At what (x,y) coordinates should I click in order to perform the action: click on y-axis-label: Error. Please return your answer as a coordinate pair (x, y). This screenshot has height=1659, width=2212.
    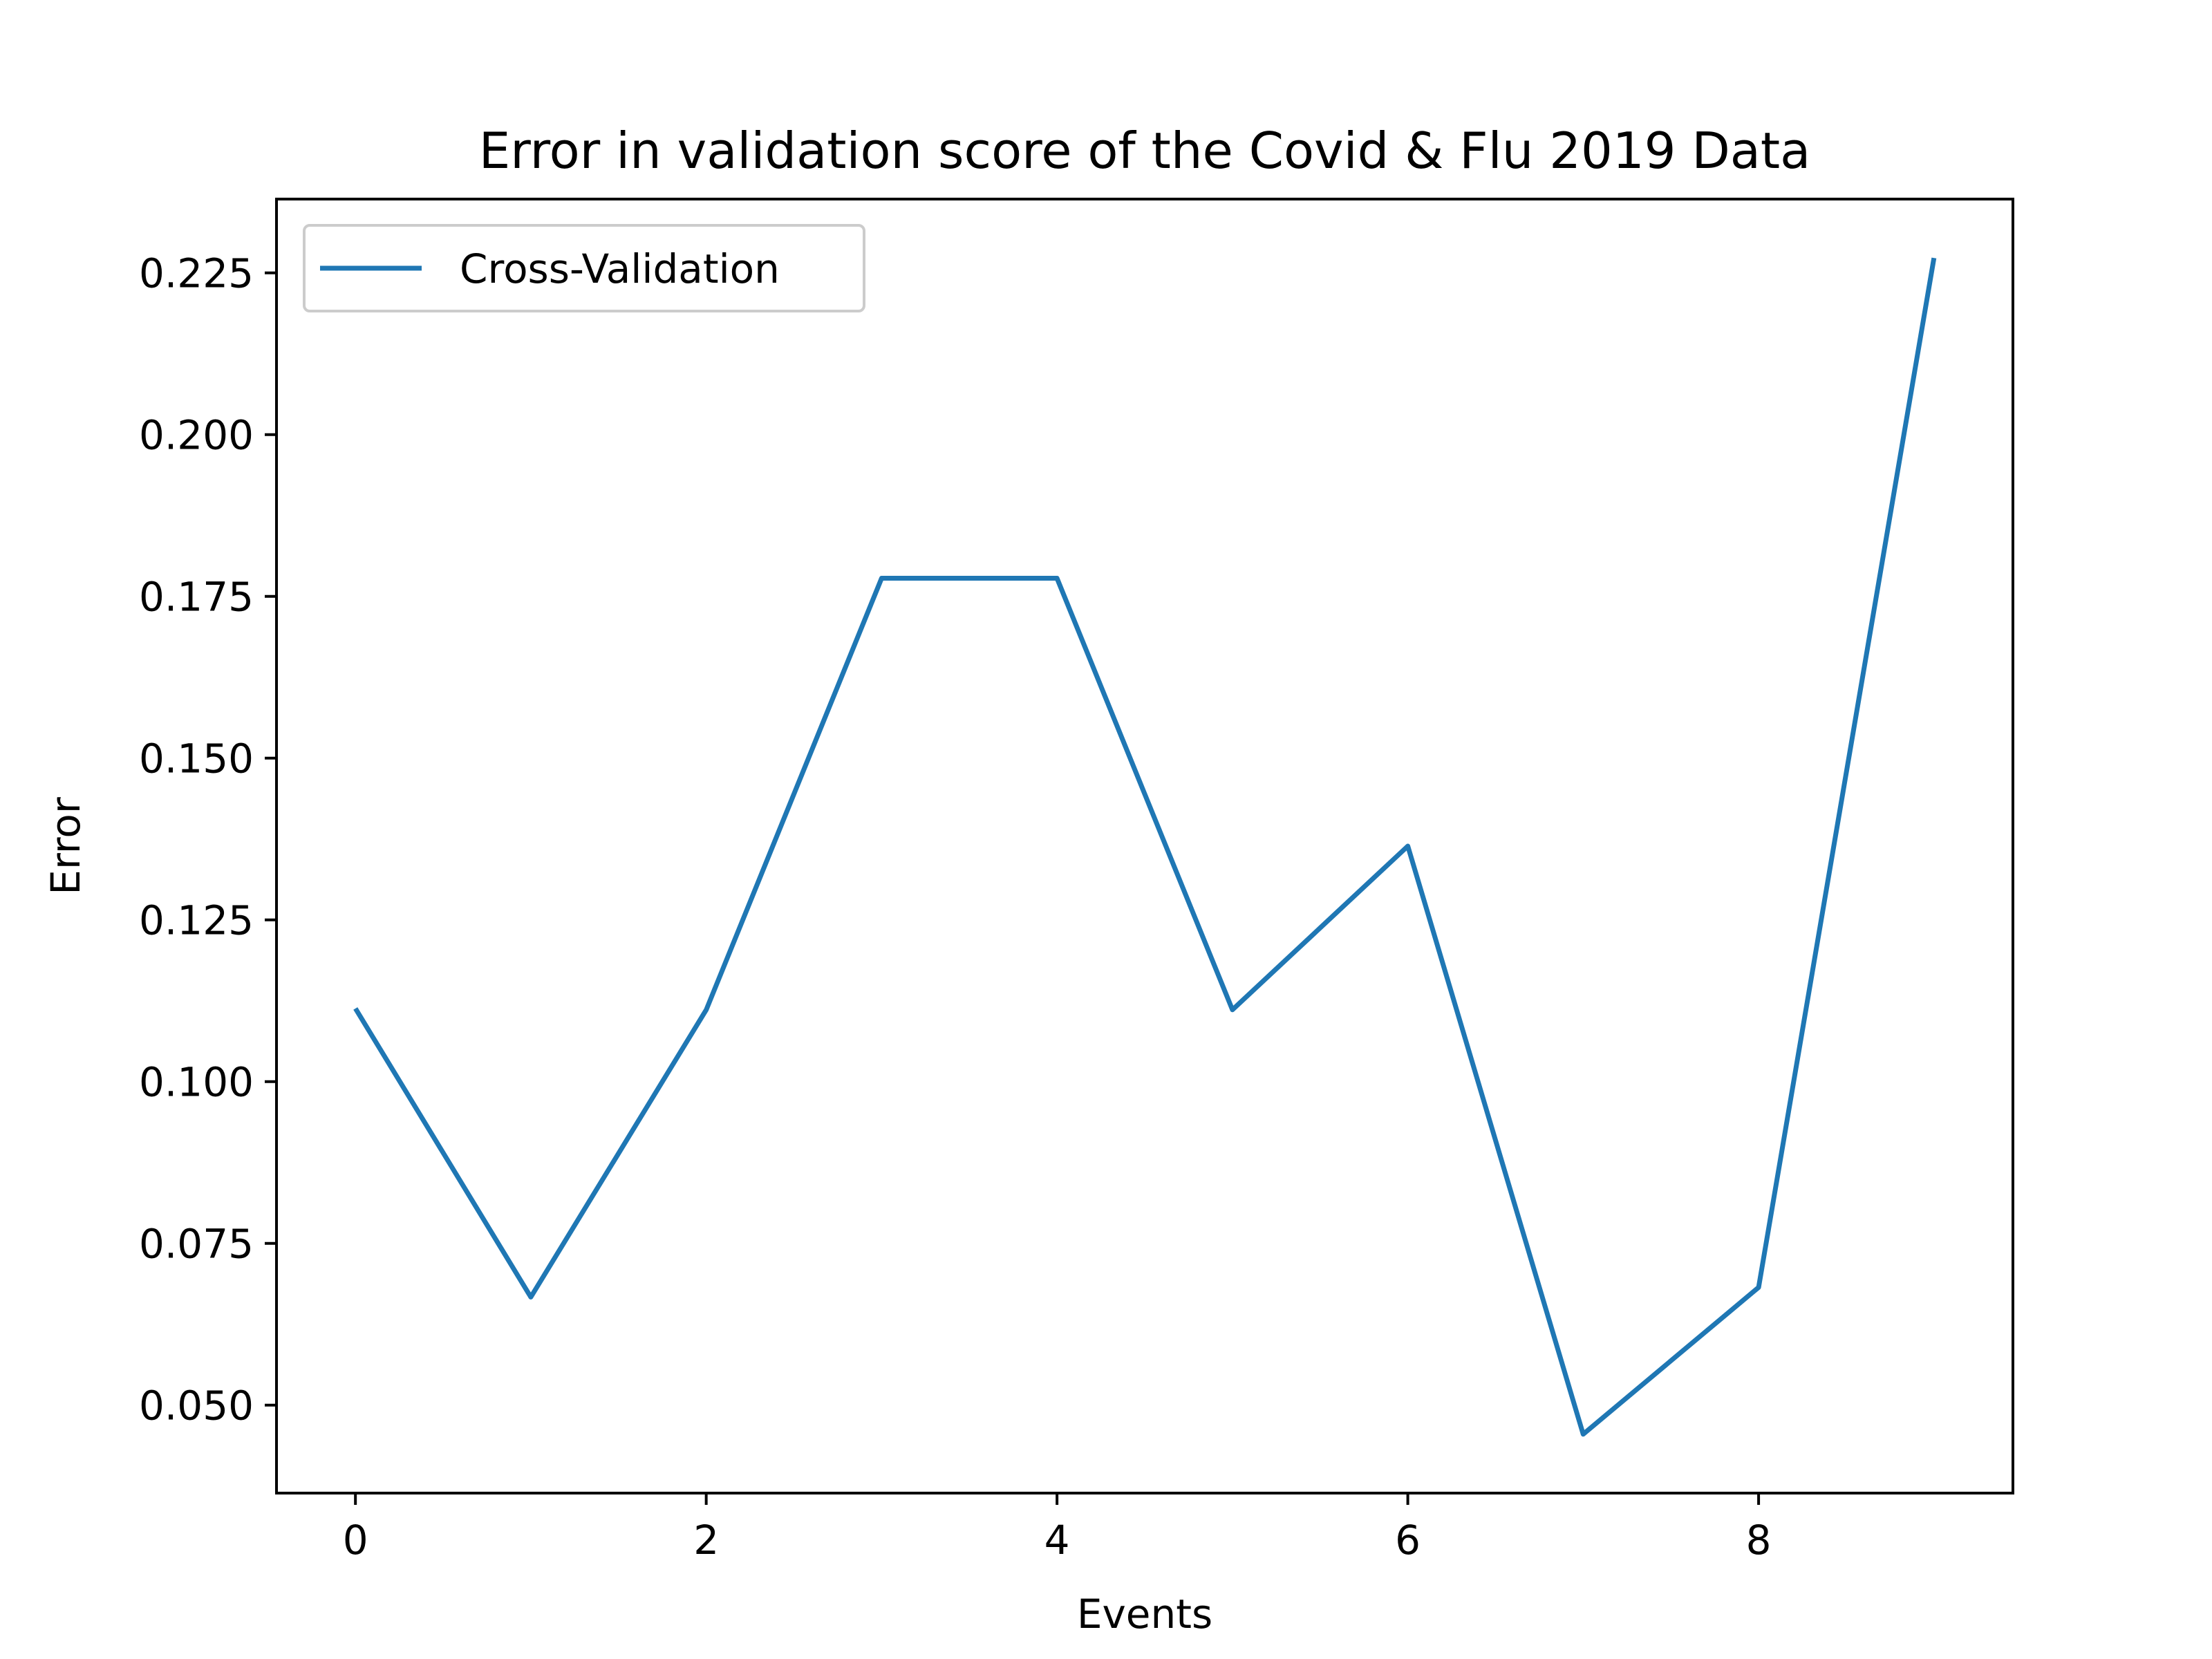
    Looking at the image, I should click on (65, 846).